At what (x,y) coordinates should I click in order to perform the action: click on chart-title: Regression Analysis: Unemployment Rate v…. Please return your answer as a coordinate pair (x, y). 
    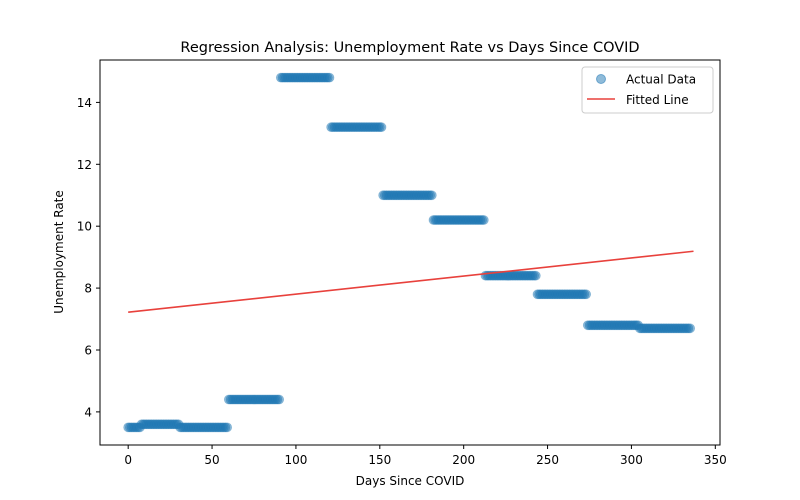
    Looking at the image, I should click on (409, 48).